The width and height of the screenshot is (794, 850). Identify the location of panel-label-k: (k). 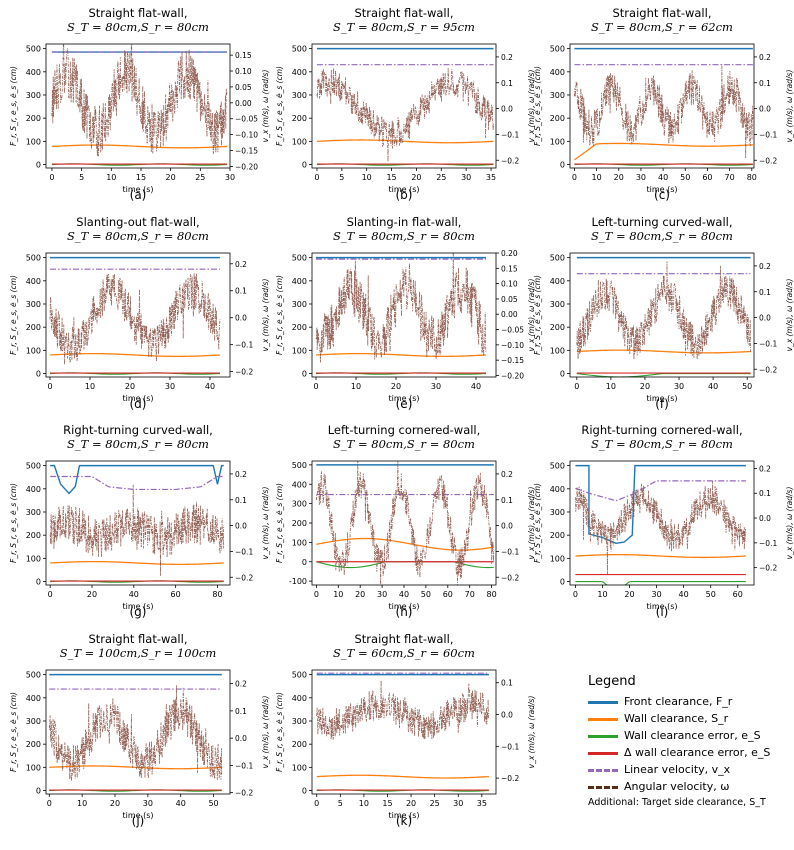
(404, 821).